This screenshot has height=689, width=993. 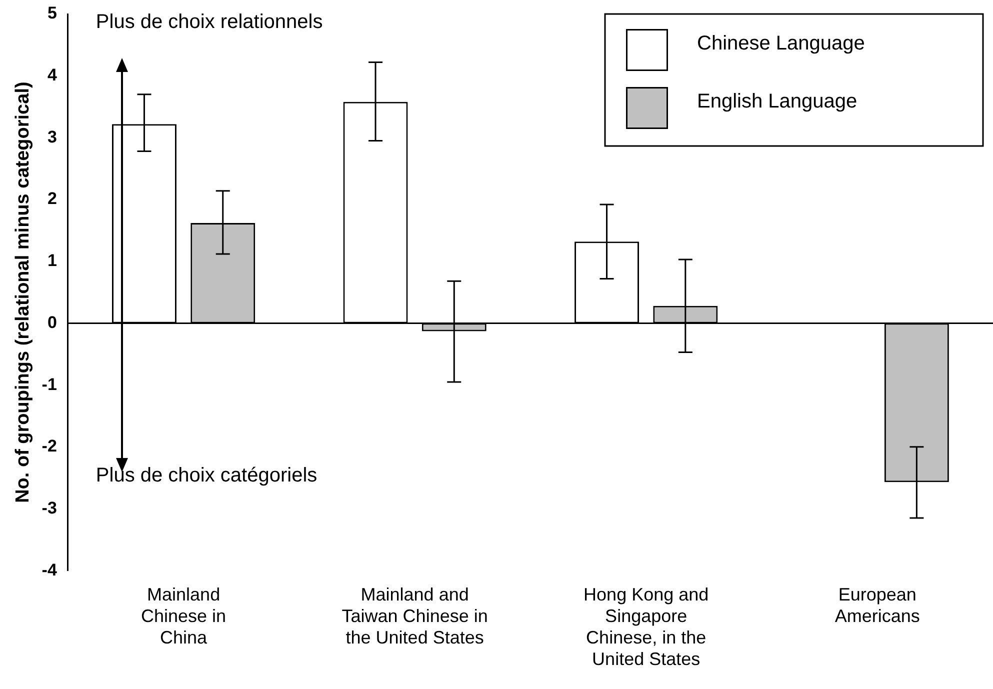 I want to click on y-tick-label: -1, so click(x=49, y=384).